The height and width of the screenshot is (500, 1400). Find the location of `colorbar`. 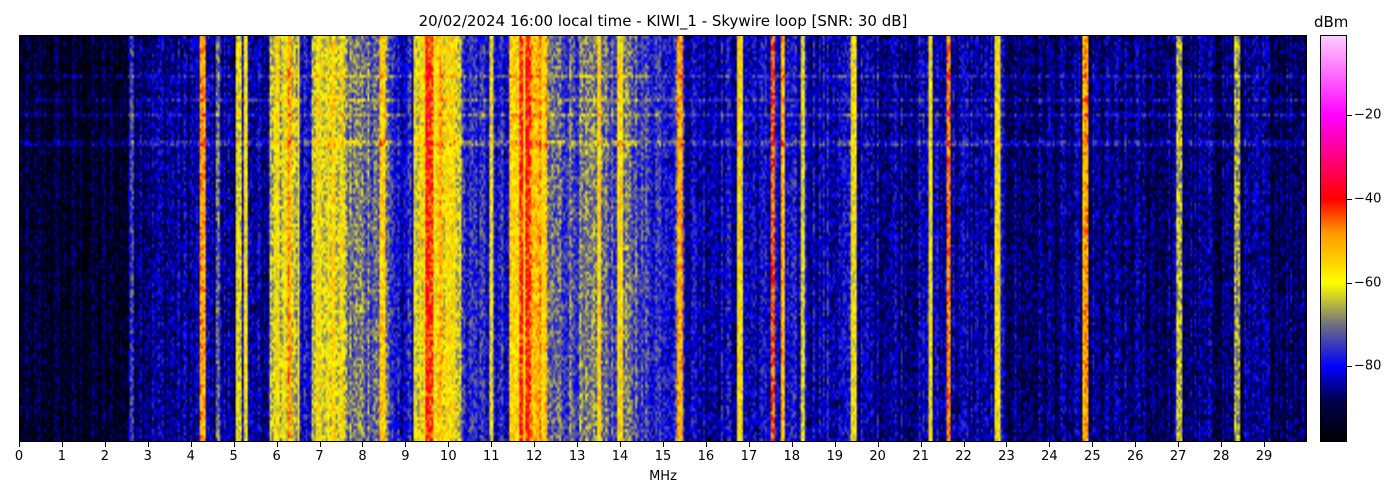

colorbar is located at coordinates (1333, 238).